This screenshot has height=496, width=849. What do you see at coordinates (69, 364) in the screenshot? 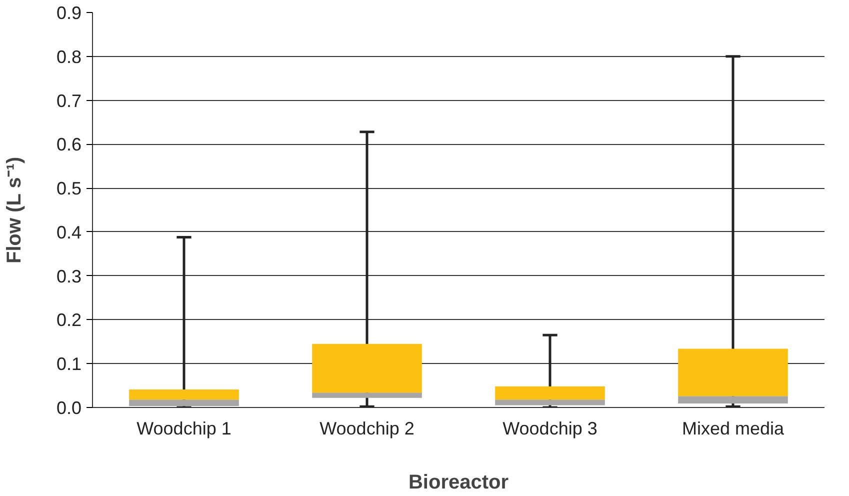
I see `y-tick-label: 0.1` at bounding box center [69, 364].